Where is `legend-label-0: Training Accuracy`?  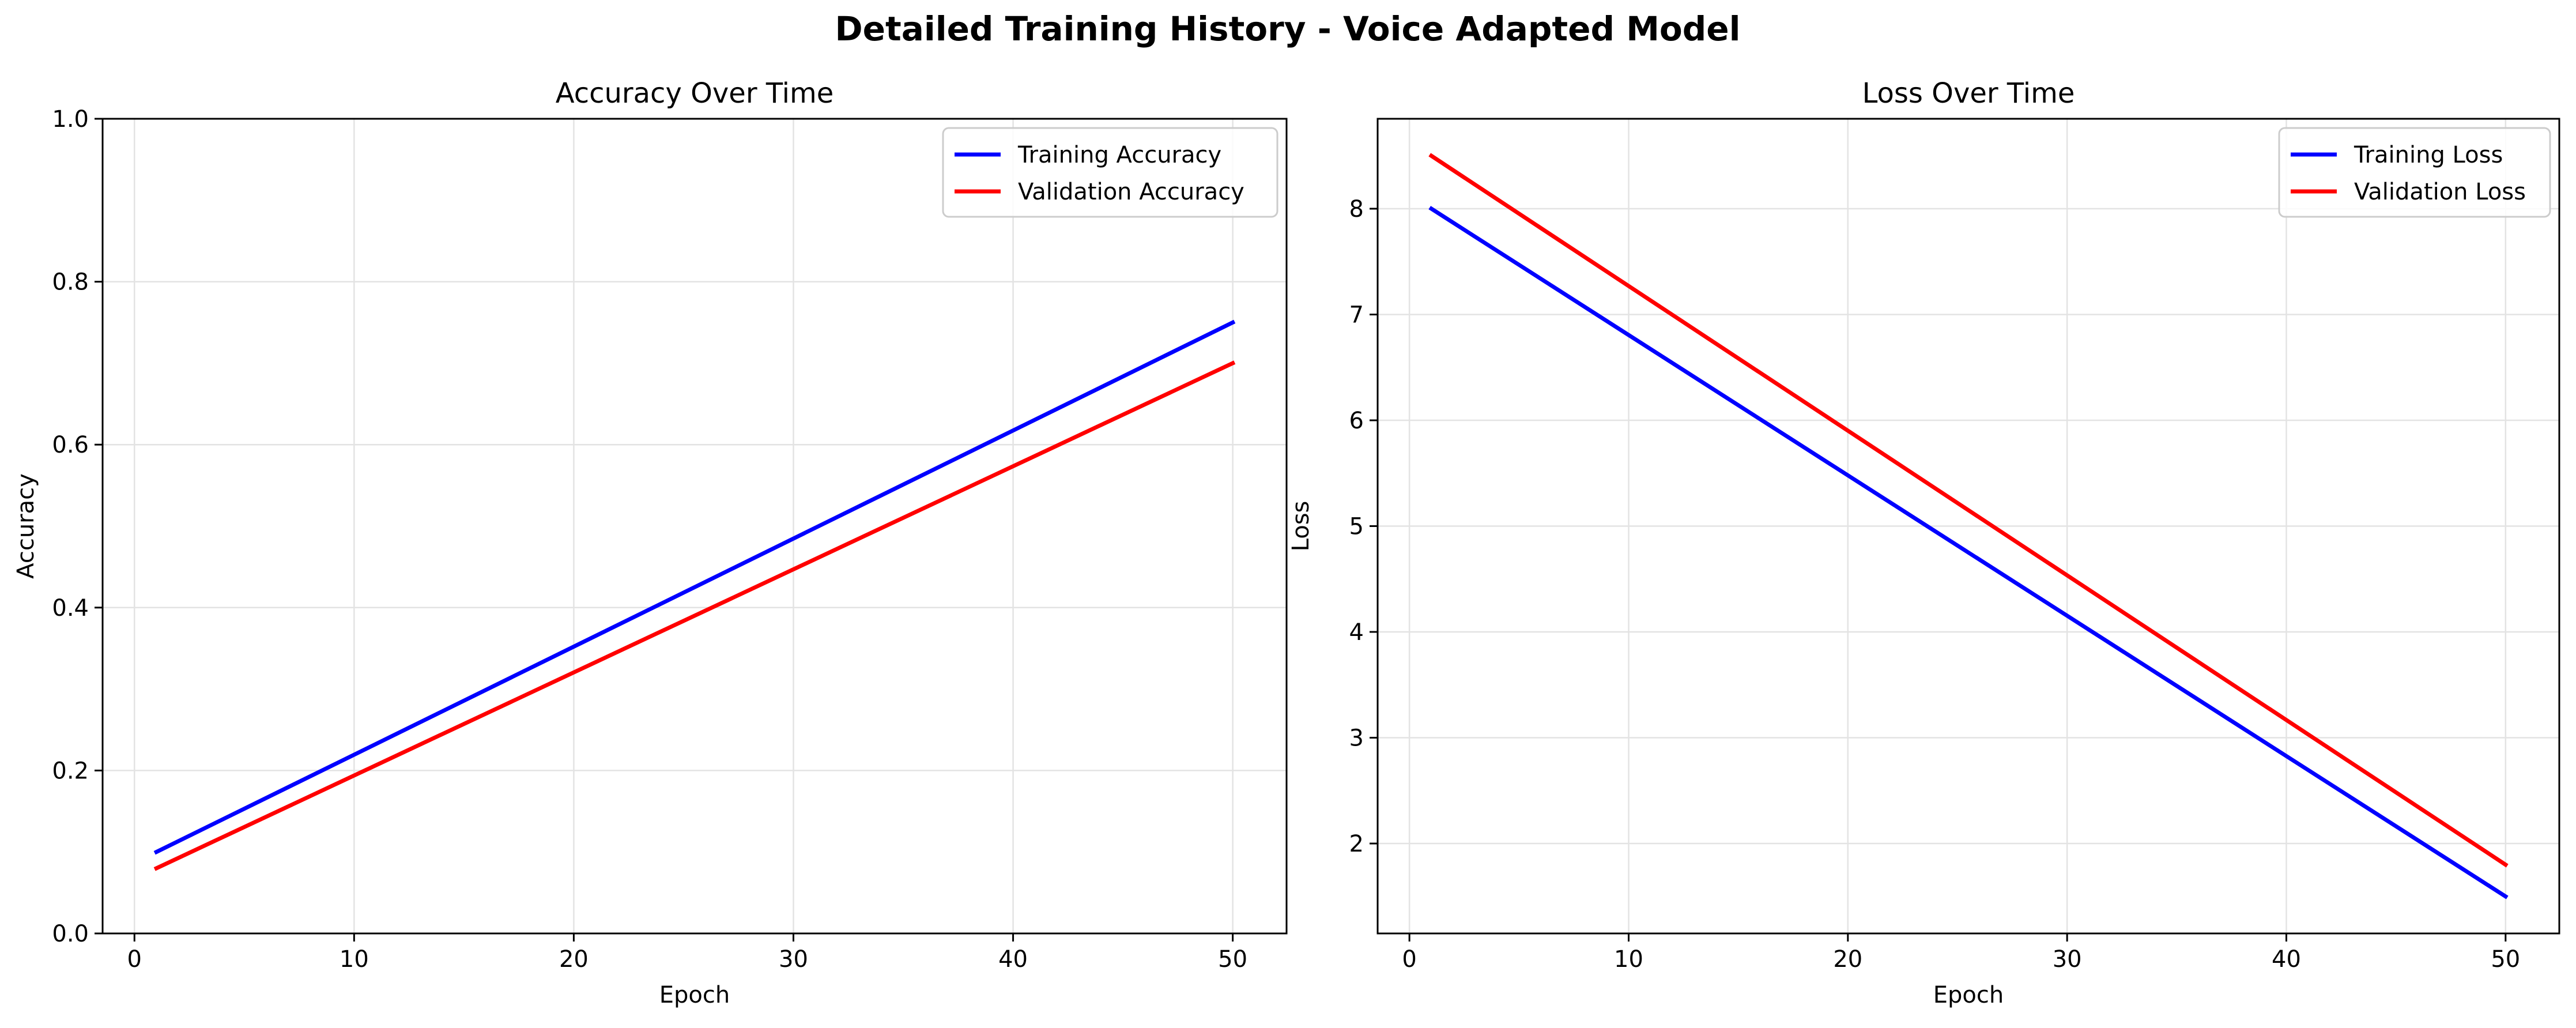
legend-label-0: Training Accuracy is located at coordinates (1119, 155).